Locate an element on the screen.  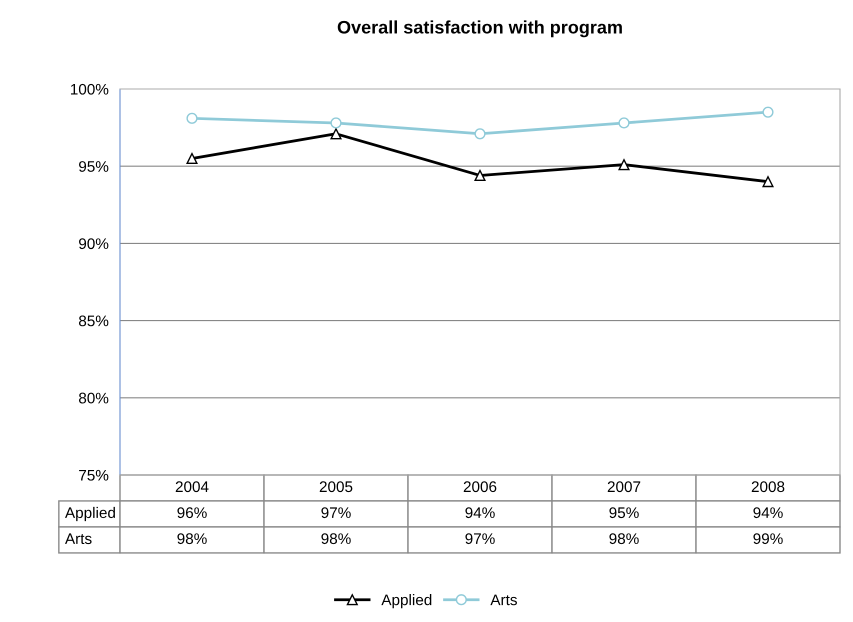
x-tick-label: 2006 is located at coordinates (480, 486).